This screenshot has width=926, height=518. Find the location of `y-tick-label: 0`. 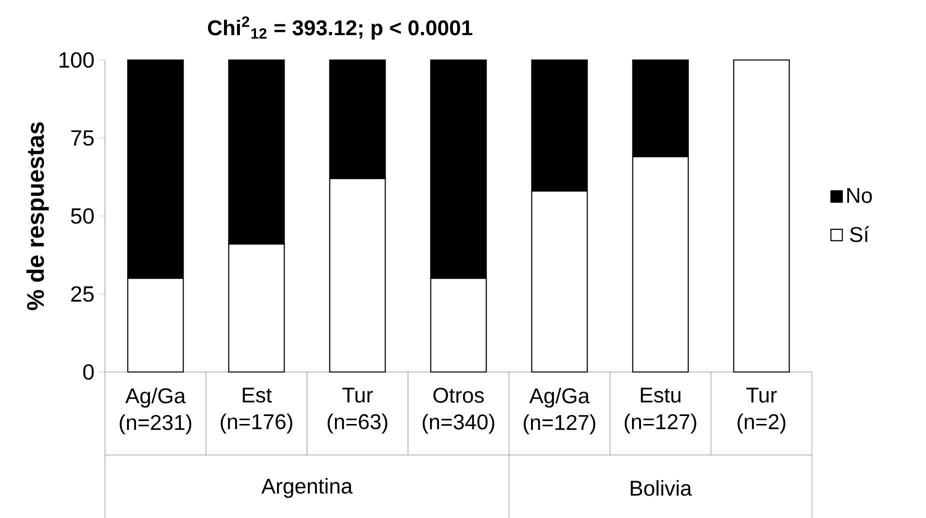

y-tick-label: 0 is located at coordinates (88, 372).